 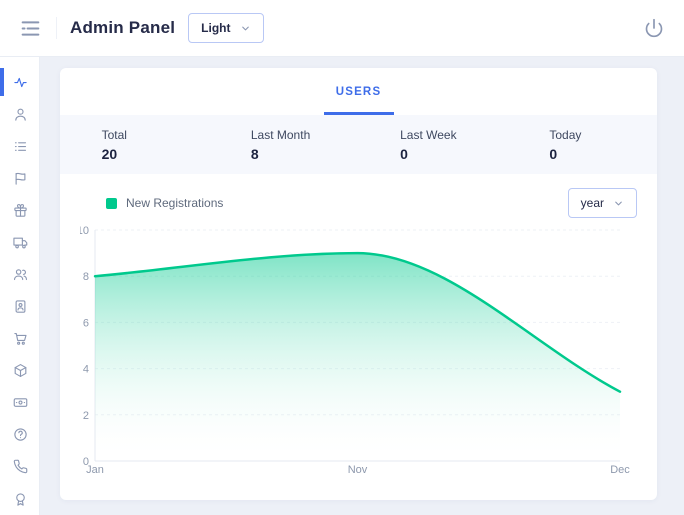 What do you see at coordinates (109, 153) in the screenshot?
I see `stat-total-value: 20` at bounding box center [109, 153].